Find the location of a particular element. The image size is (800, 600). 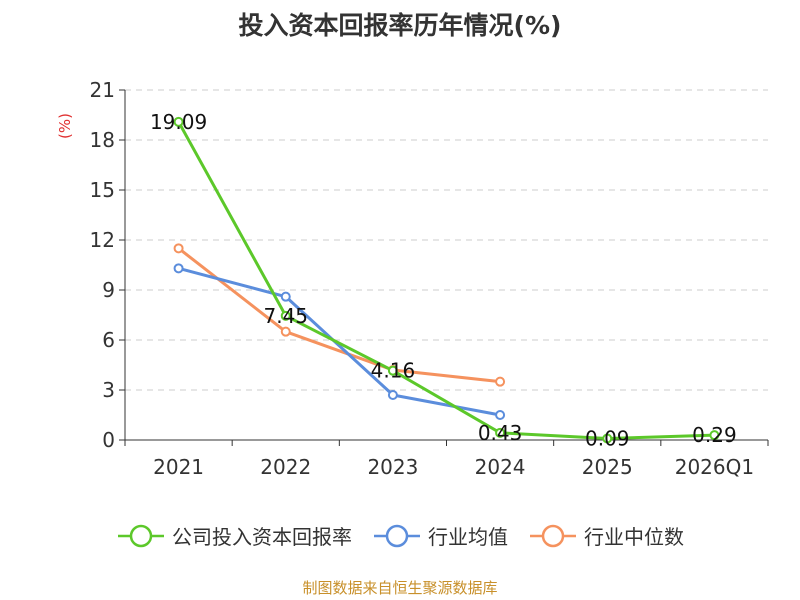

data-label-0: 19.09 is located at coordinates (178, 122).